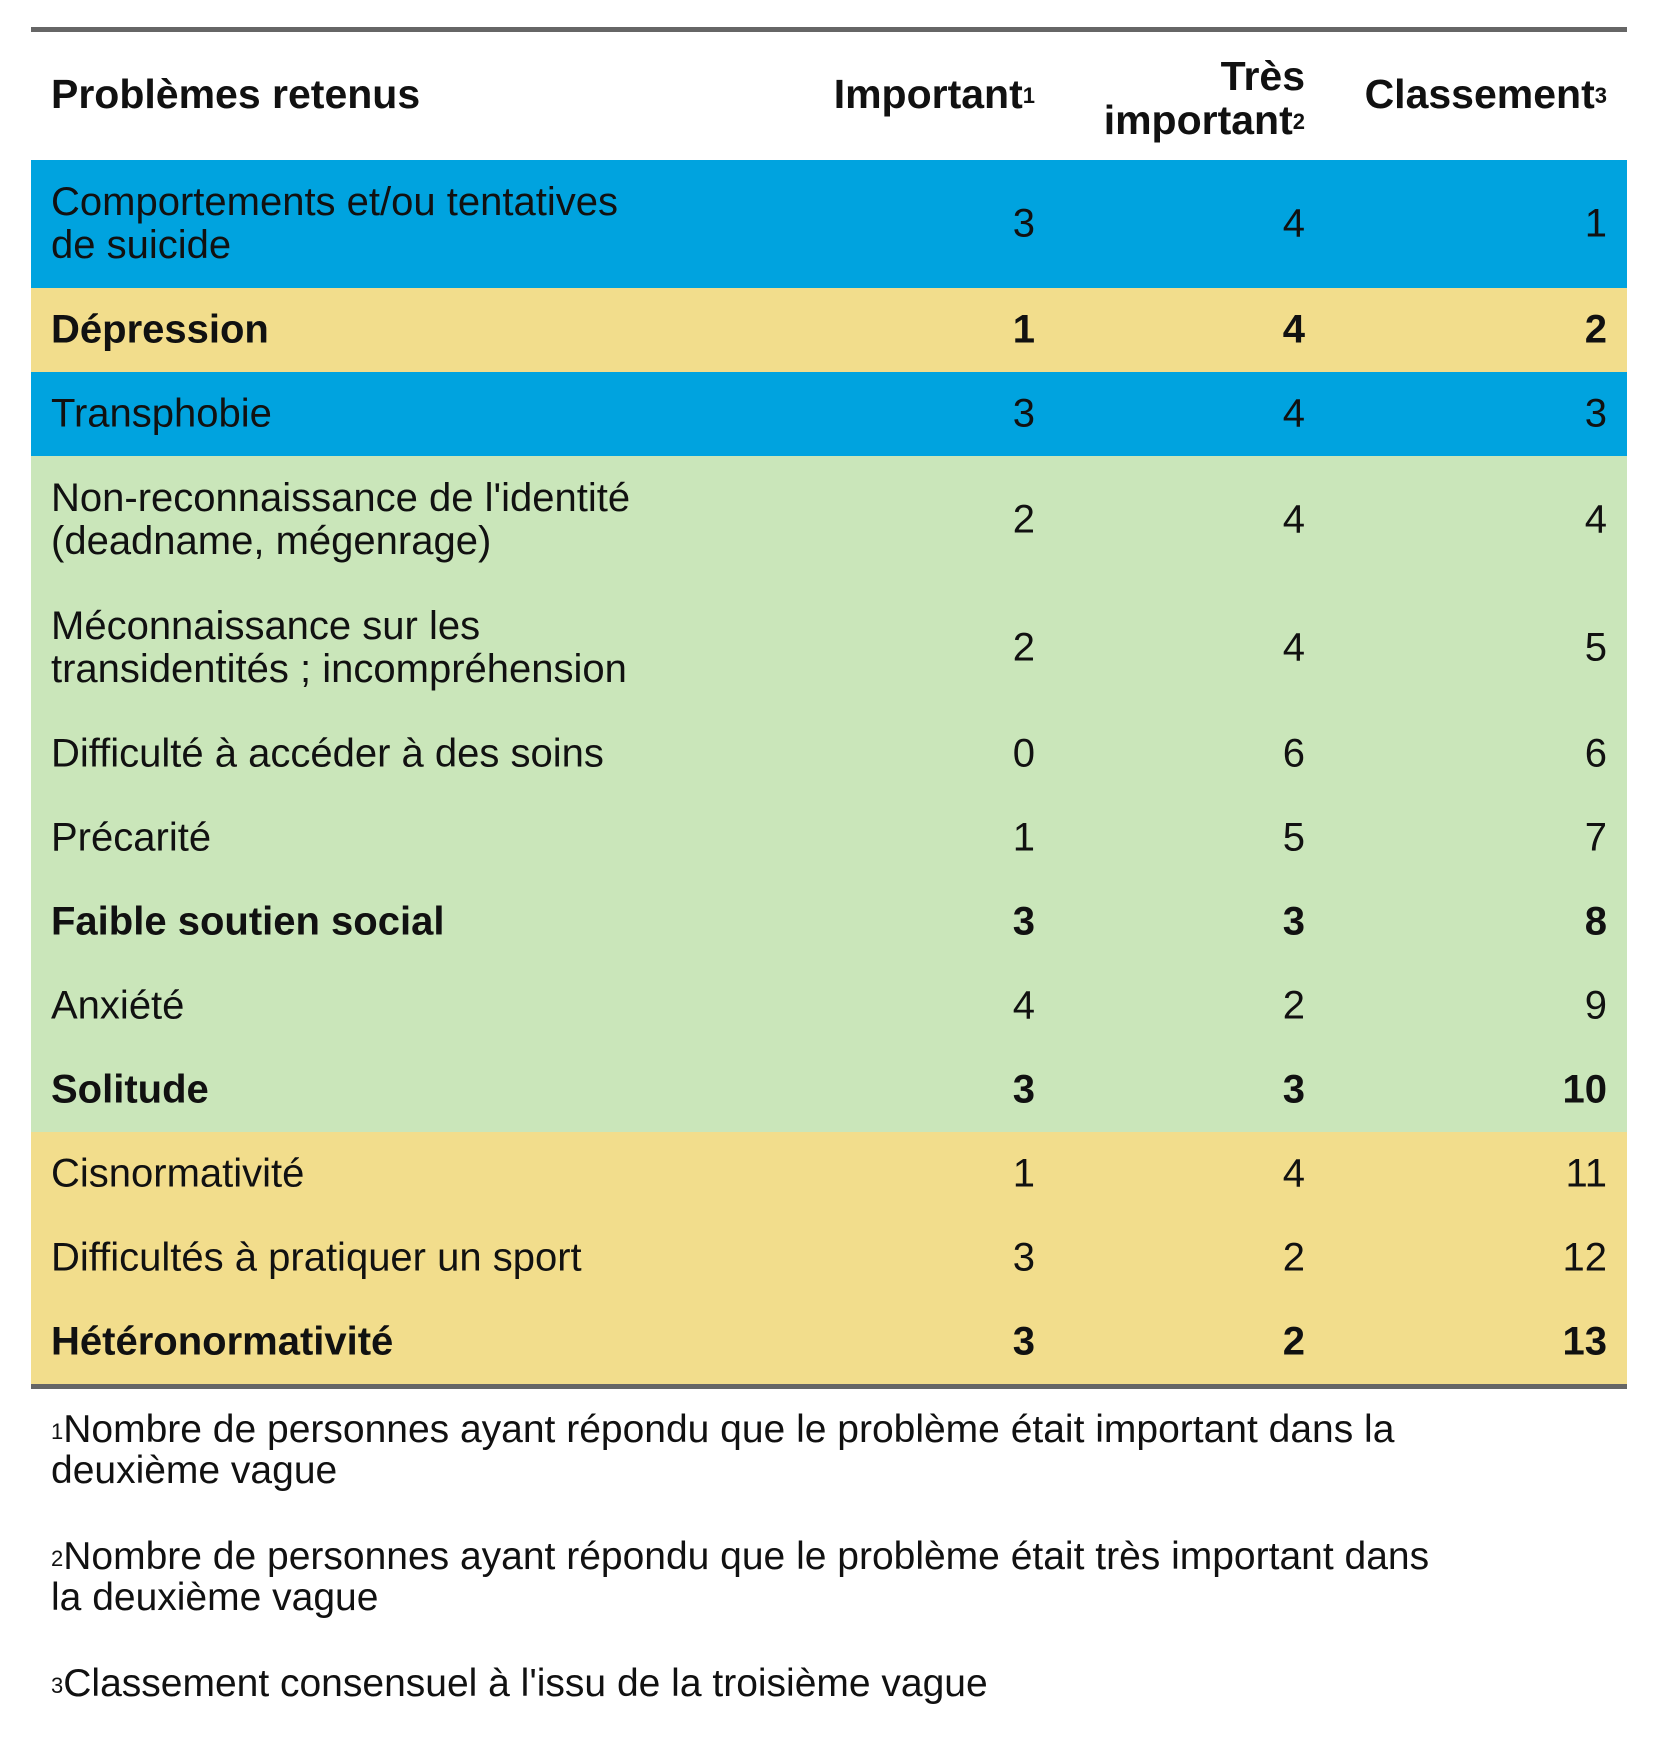 The width and height of the screenshot is (1656, 1764). I want to click on table-row: Faible soutien social 3 3 8, so click(829, 922).